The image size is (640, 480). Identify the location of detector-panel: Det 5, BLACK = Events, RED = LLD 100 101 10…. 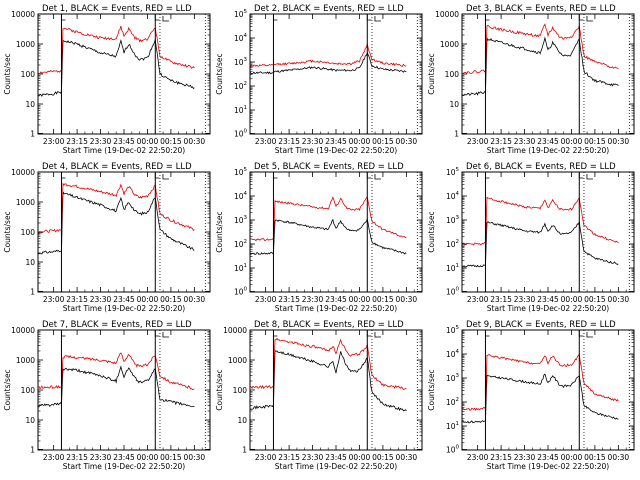
(319, 237).